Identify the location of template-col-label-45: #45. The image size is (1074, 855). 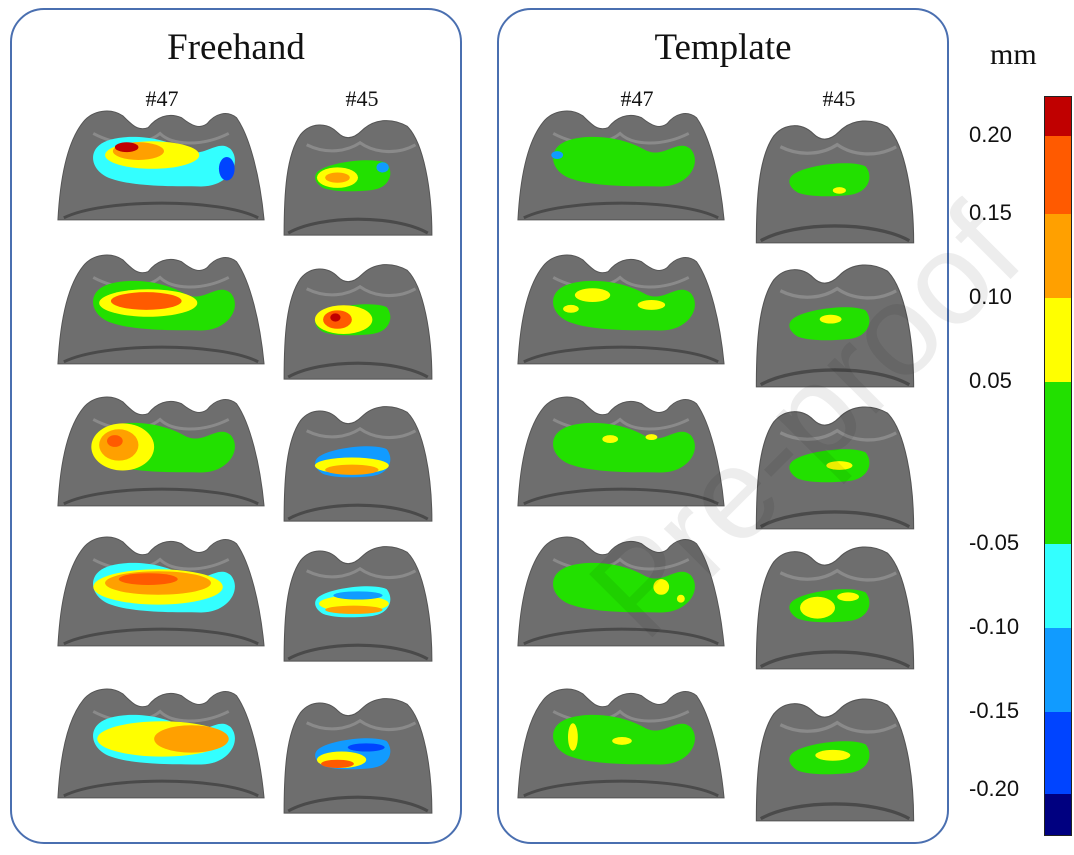
(839, 98).